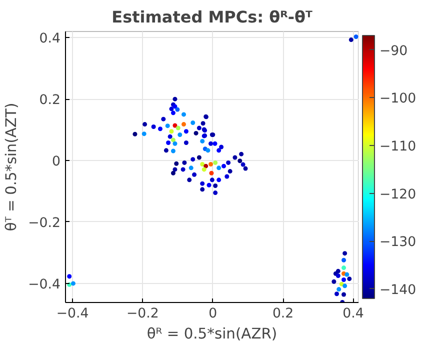 The width and height of the screenshot is (423, 345). I want to click on chart-title: Estimated MPCs: θᴿ-θᵀ, so click(212, 17).